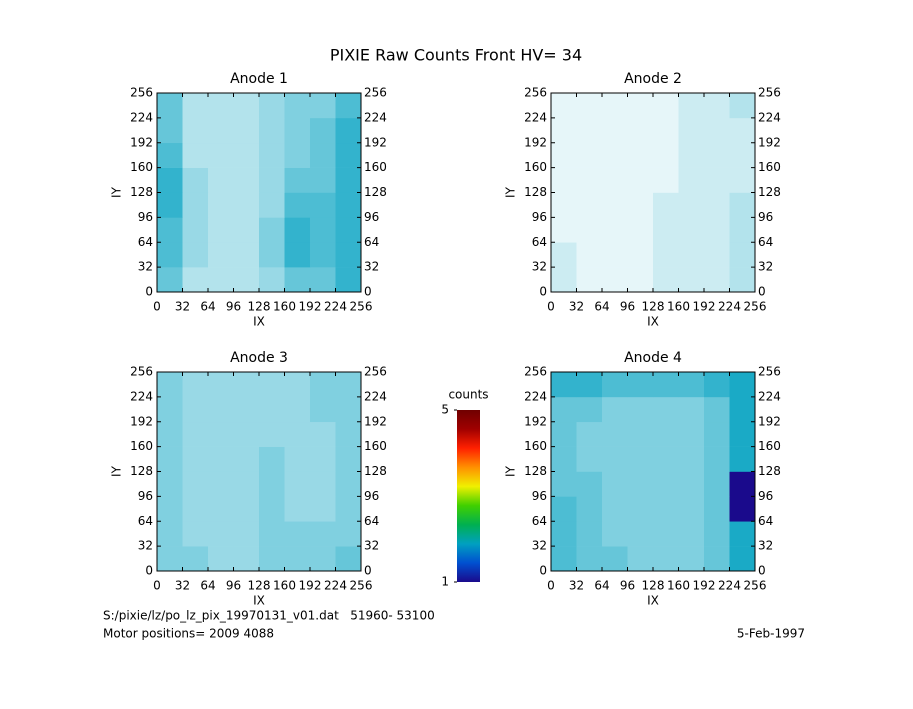 This screenshot has height=709, width=913. I want to click on panel-title: Anode 4, so click(653, 358).